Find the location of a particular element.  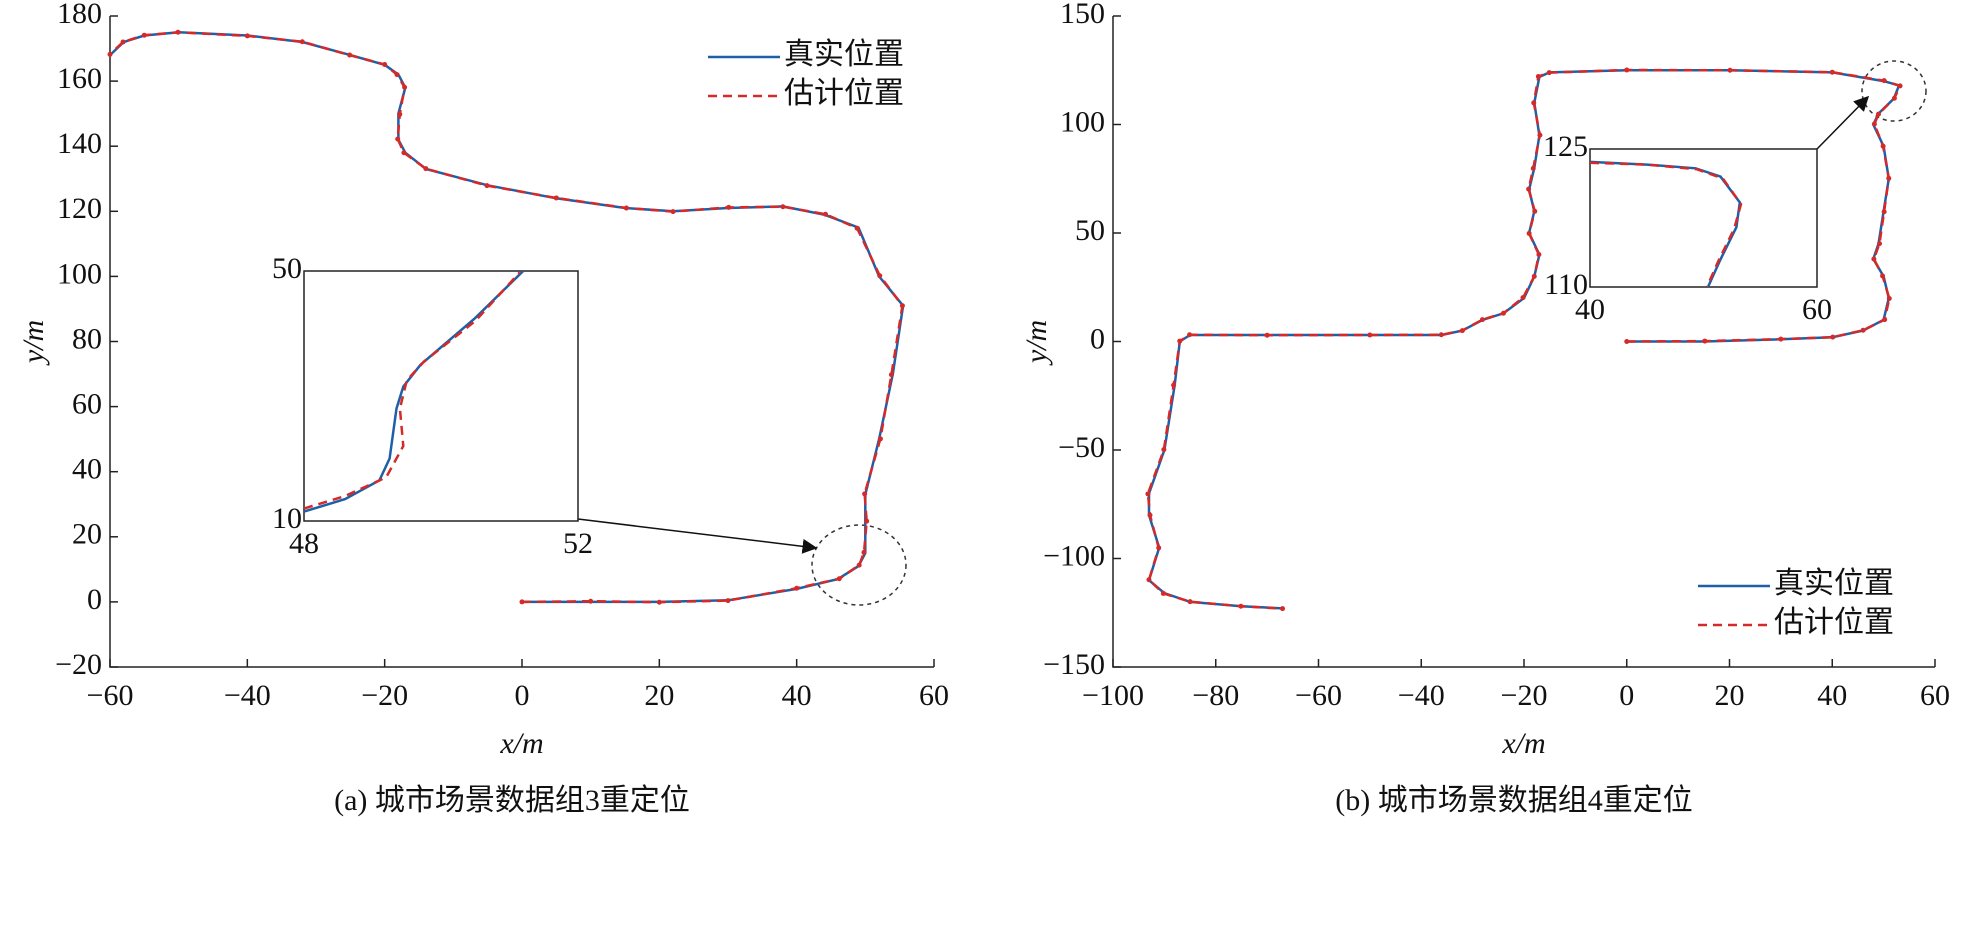

y-tick-label: −20 is located at coordinates (78, 664).